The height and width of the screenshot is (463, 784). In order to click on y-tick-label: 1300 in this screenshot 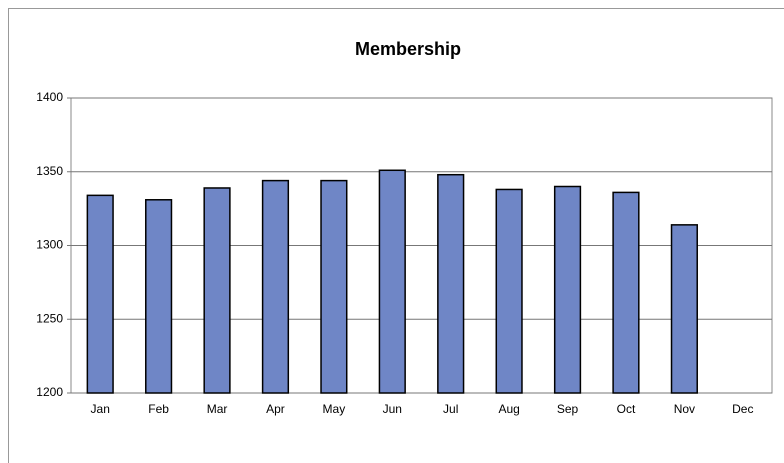, I will do `click(49, 245)`.